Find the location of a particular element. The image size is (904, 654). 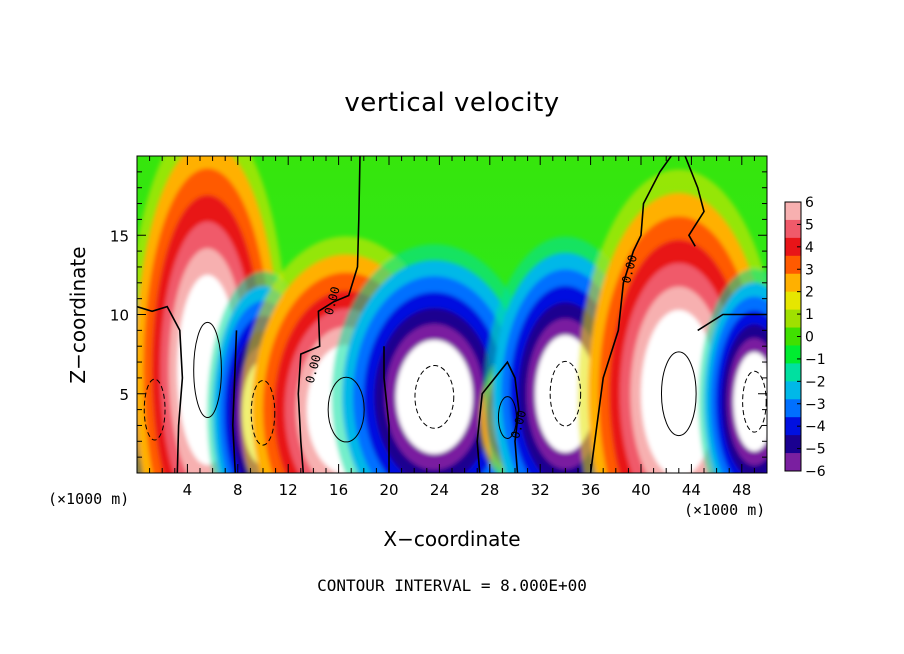

colorbar-label-0: 6 is located at coordinates (809, 203).